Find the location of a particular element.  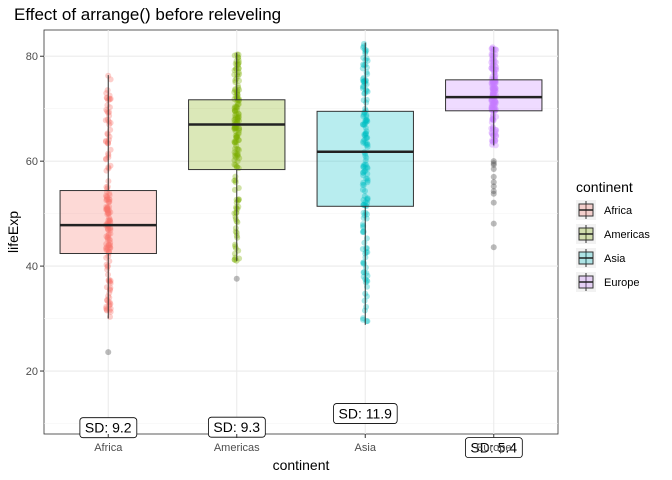

sd-label-africa: SD: 9.2 is located at coordinates (108, 428).